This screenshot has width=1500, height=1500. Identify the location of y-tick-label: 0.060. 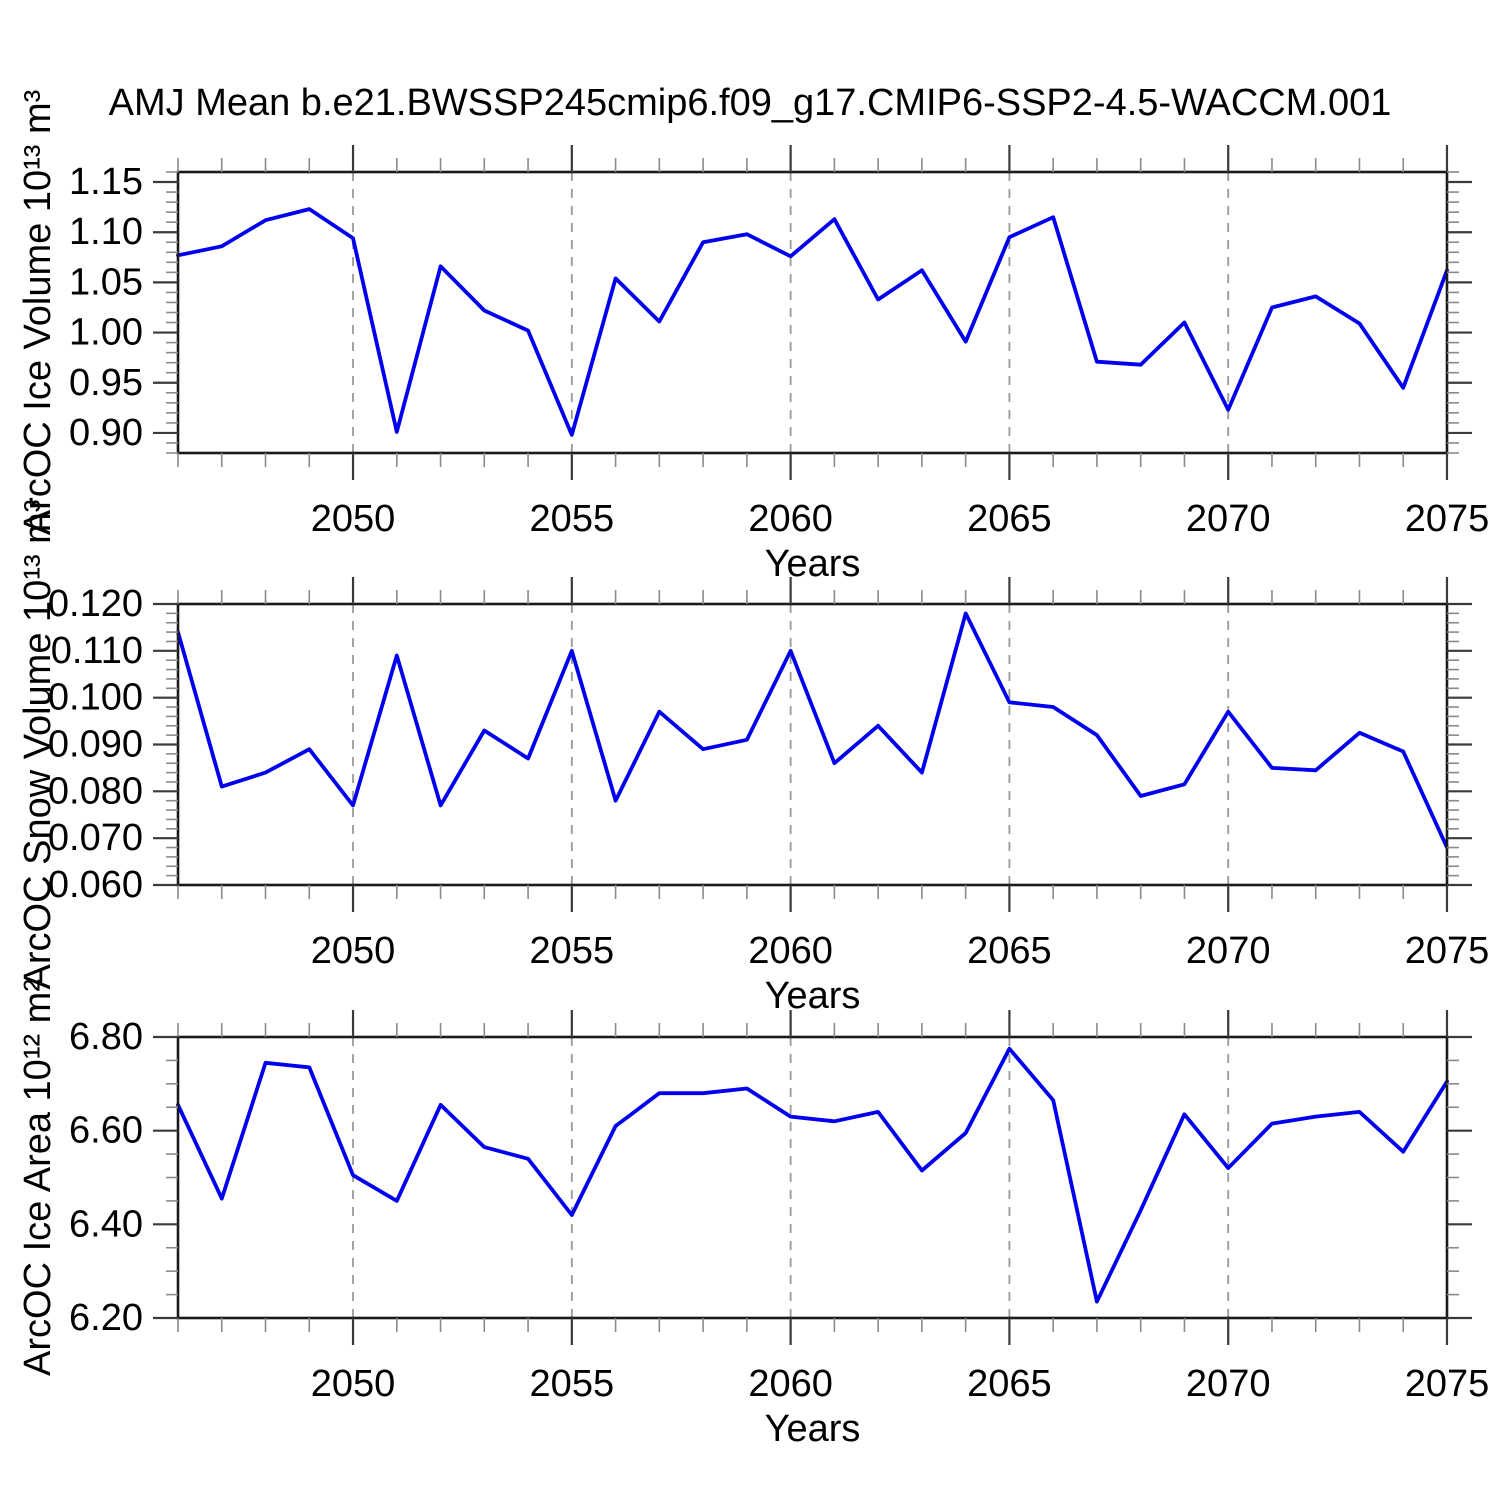
(95, 885).